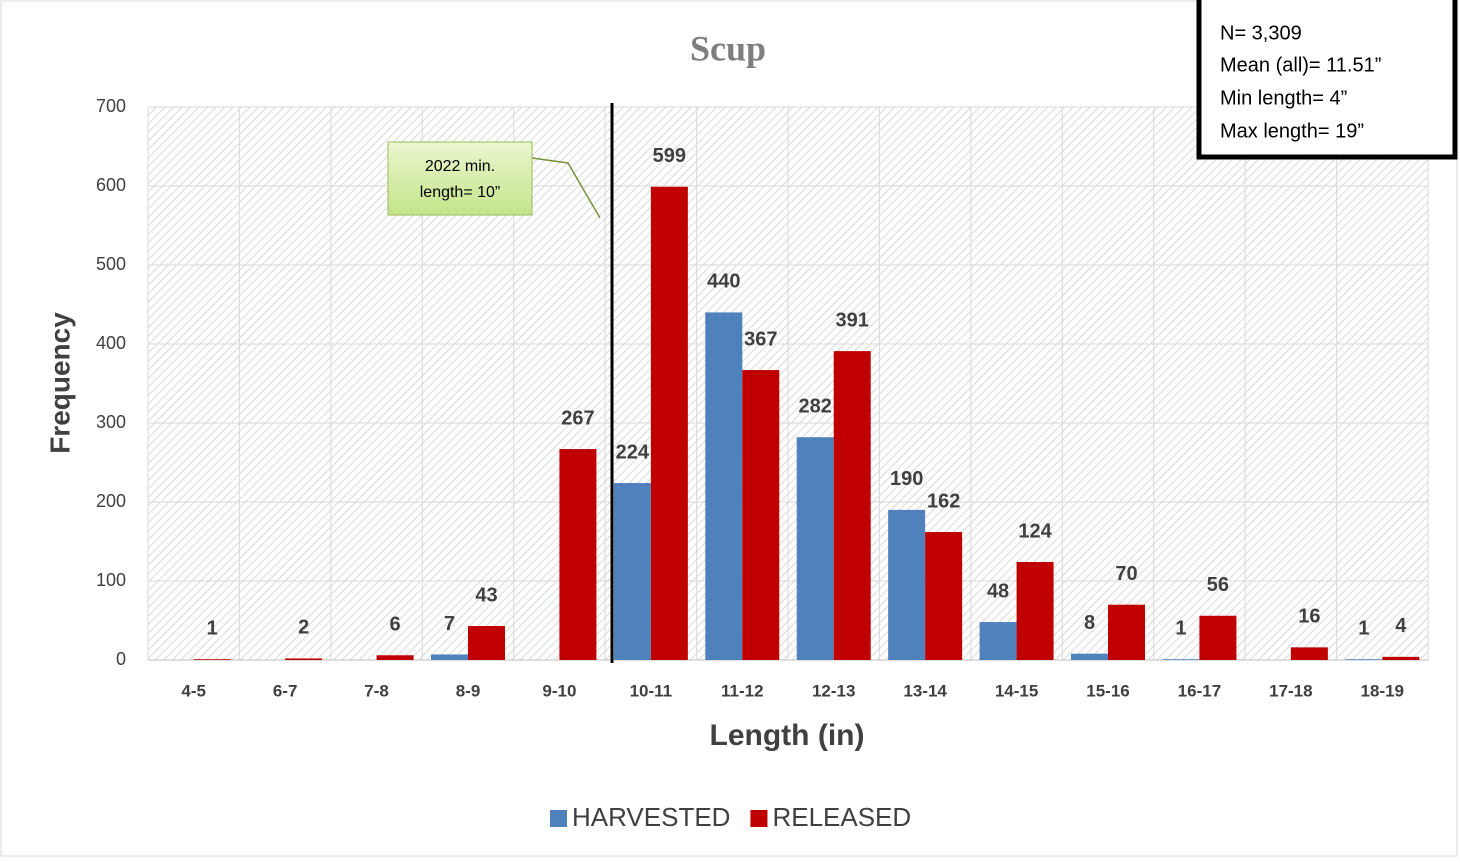 The width and height of the screenshot is (1460, 863). What do you see at coordinates (723, 282) in the screenshot?
I see `data-label: 440` at bounding box center [723, 282].